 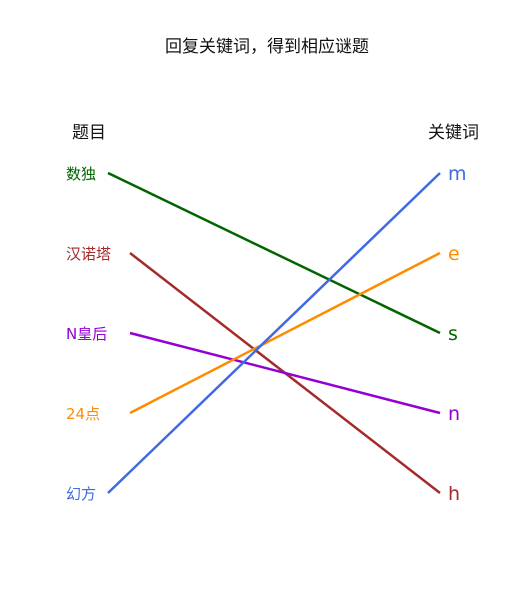 I want to click on keyword-label: e, so click(x=454, y=254).